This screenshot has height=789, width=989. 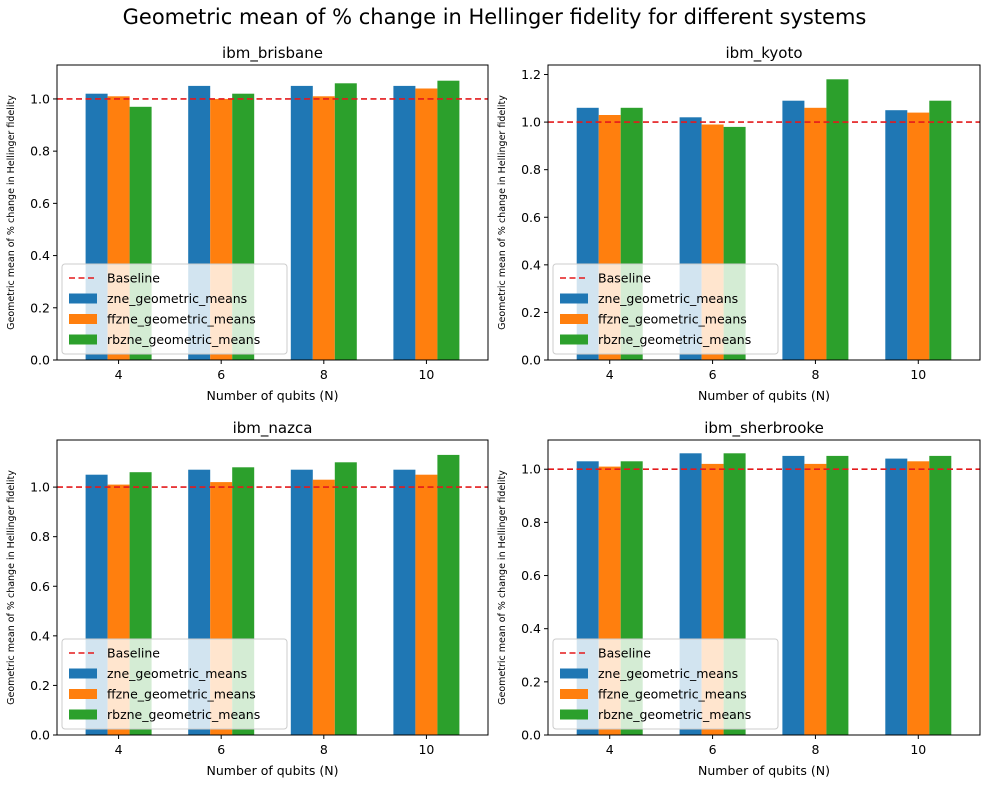 What do you see at coordinates (531, 74) in the screenshot?
I see `y-tick-label: 1.2` at bounding box center [531, 74].